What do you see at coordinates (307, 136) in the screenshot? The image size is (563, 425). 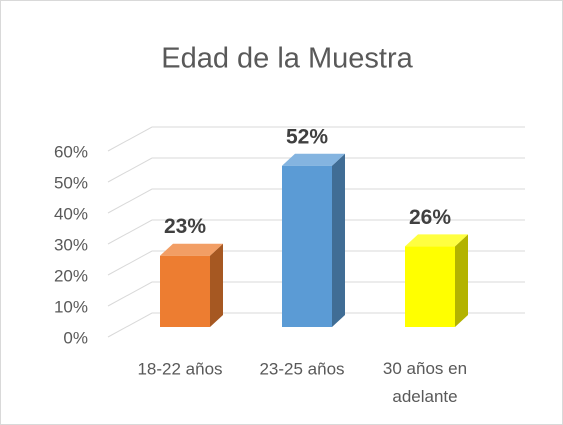 I see `value-label: 52%` at bounding box center [307, 136].